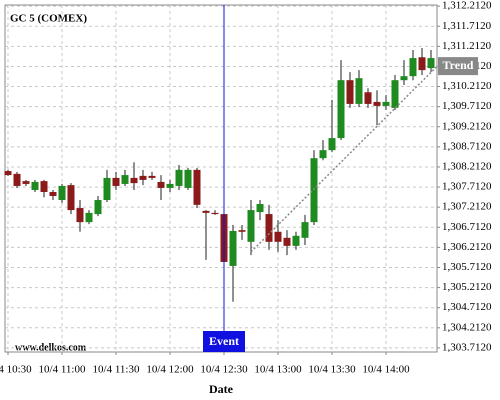 The image size is (500, 400). Describe the element at coordinates (386, 370) in the screenshot. I see `x-tick-label: 10/4 14:00` at that location.